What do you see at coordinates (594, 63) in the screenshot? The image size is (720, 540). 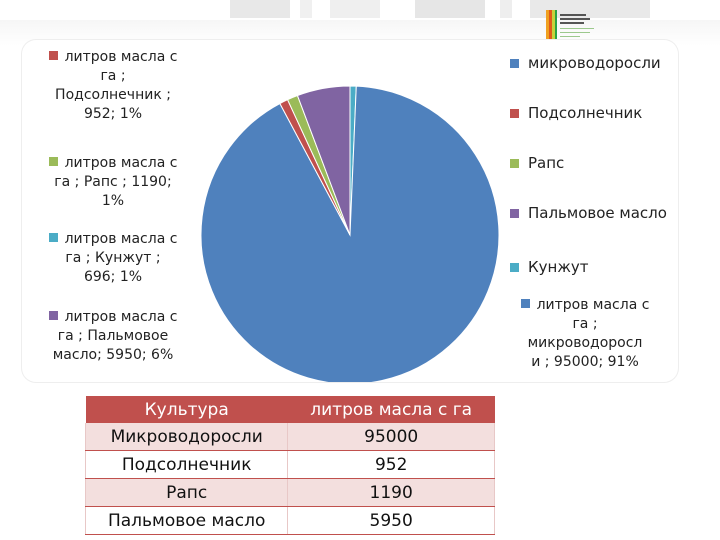 I see `legend-item-microalgae: микроводоросли` at bounding box center [594, 63].